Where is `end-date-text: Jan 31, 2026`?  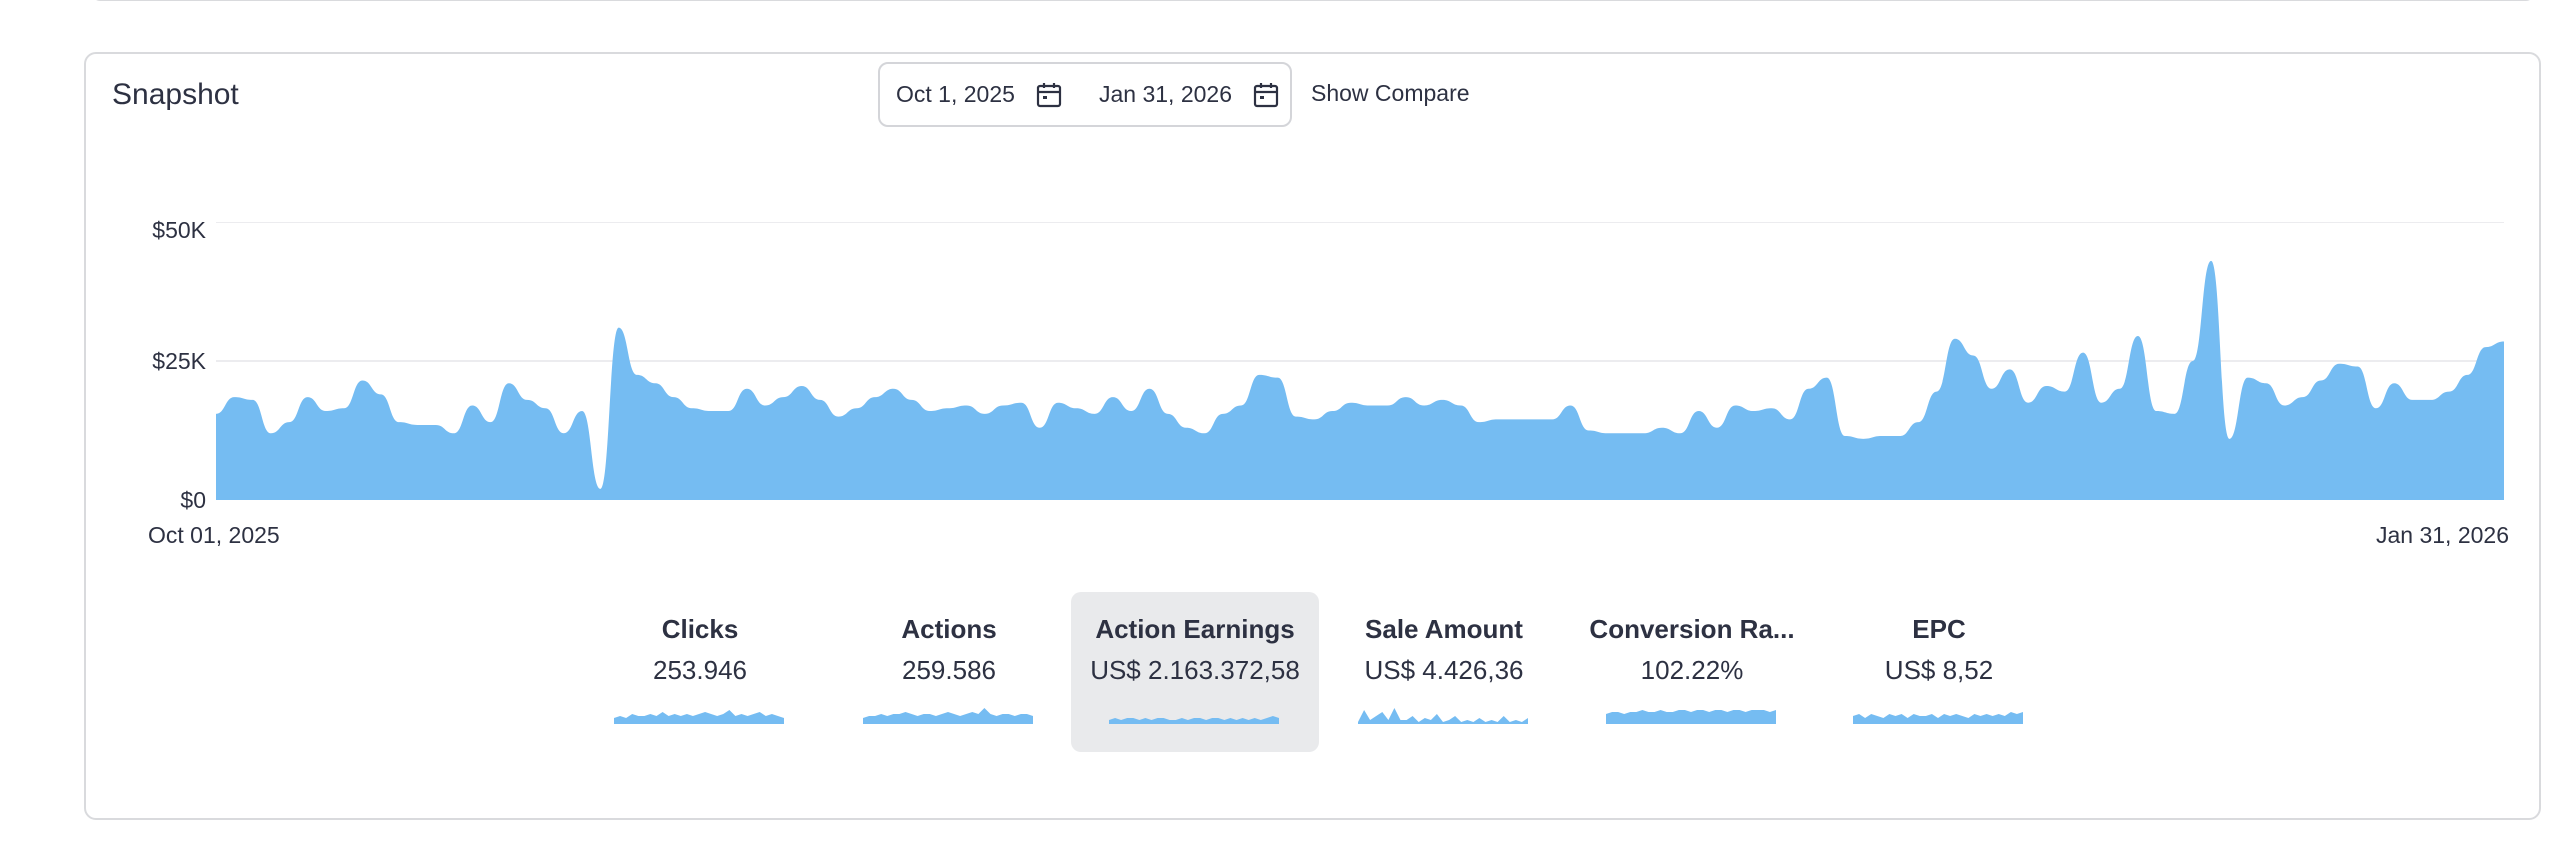 end-date-text: Jan 31, 2026 is located at coordinates (1166, 94).